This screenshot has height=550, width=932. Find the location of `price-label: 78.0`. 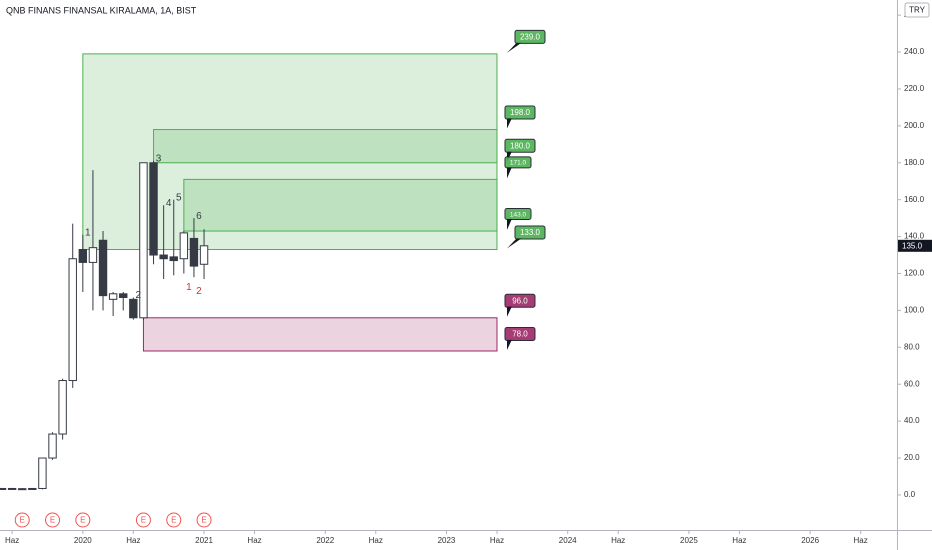

price-label: 78.0 is located at coordinates (520, 334).